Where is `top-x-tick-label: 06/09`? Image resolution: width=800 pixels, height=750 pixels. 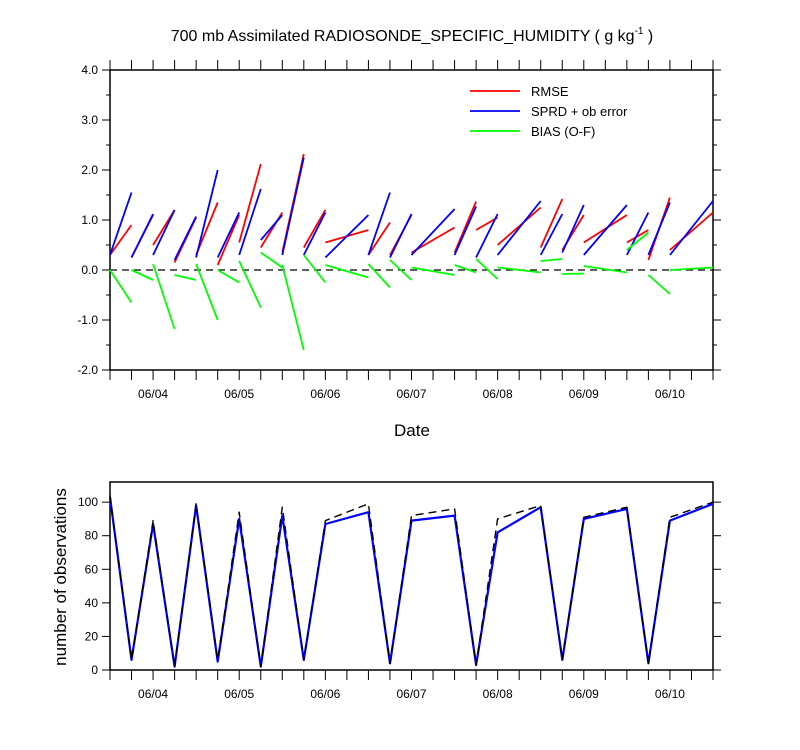
top-x-tick-label: 06/09 is located at coordinates (584, 394).